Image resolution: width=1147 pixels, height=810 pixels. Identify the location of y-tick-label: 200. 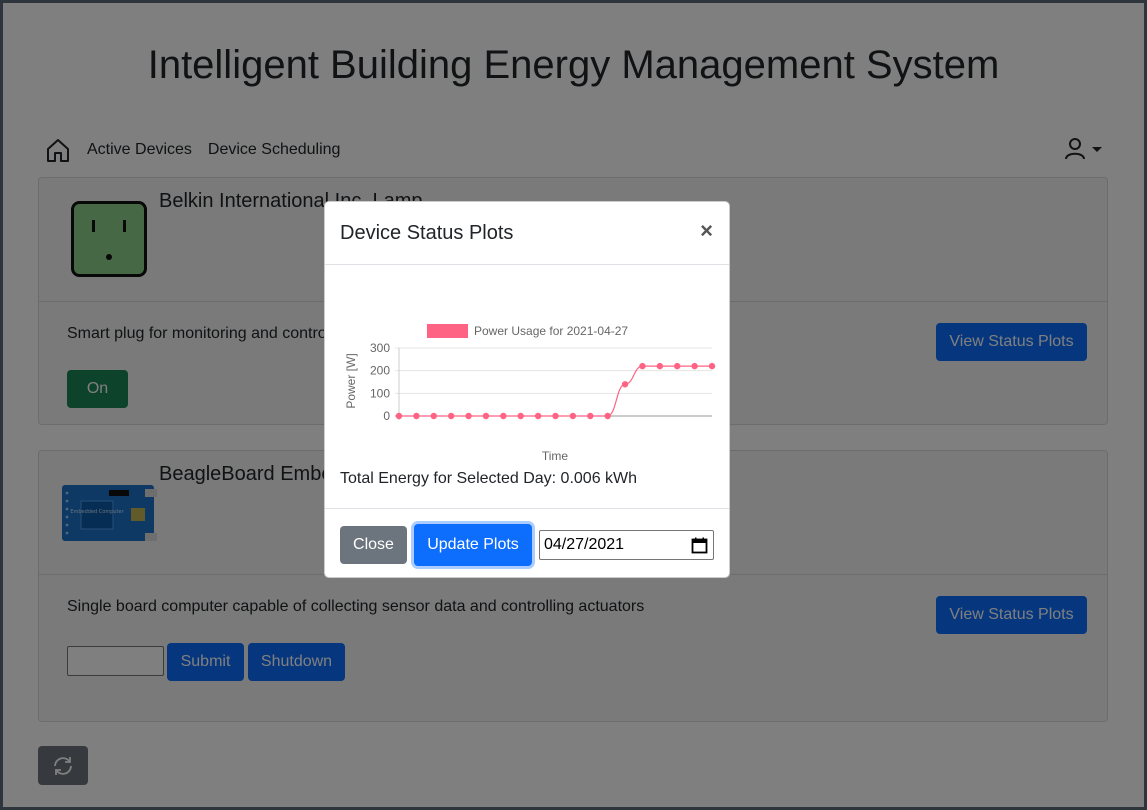
(380, 371).